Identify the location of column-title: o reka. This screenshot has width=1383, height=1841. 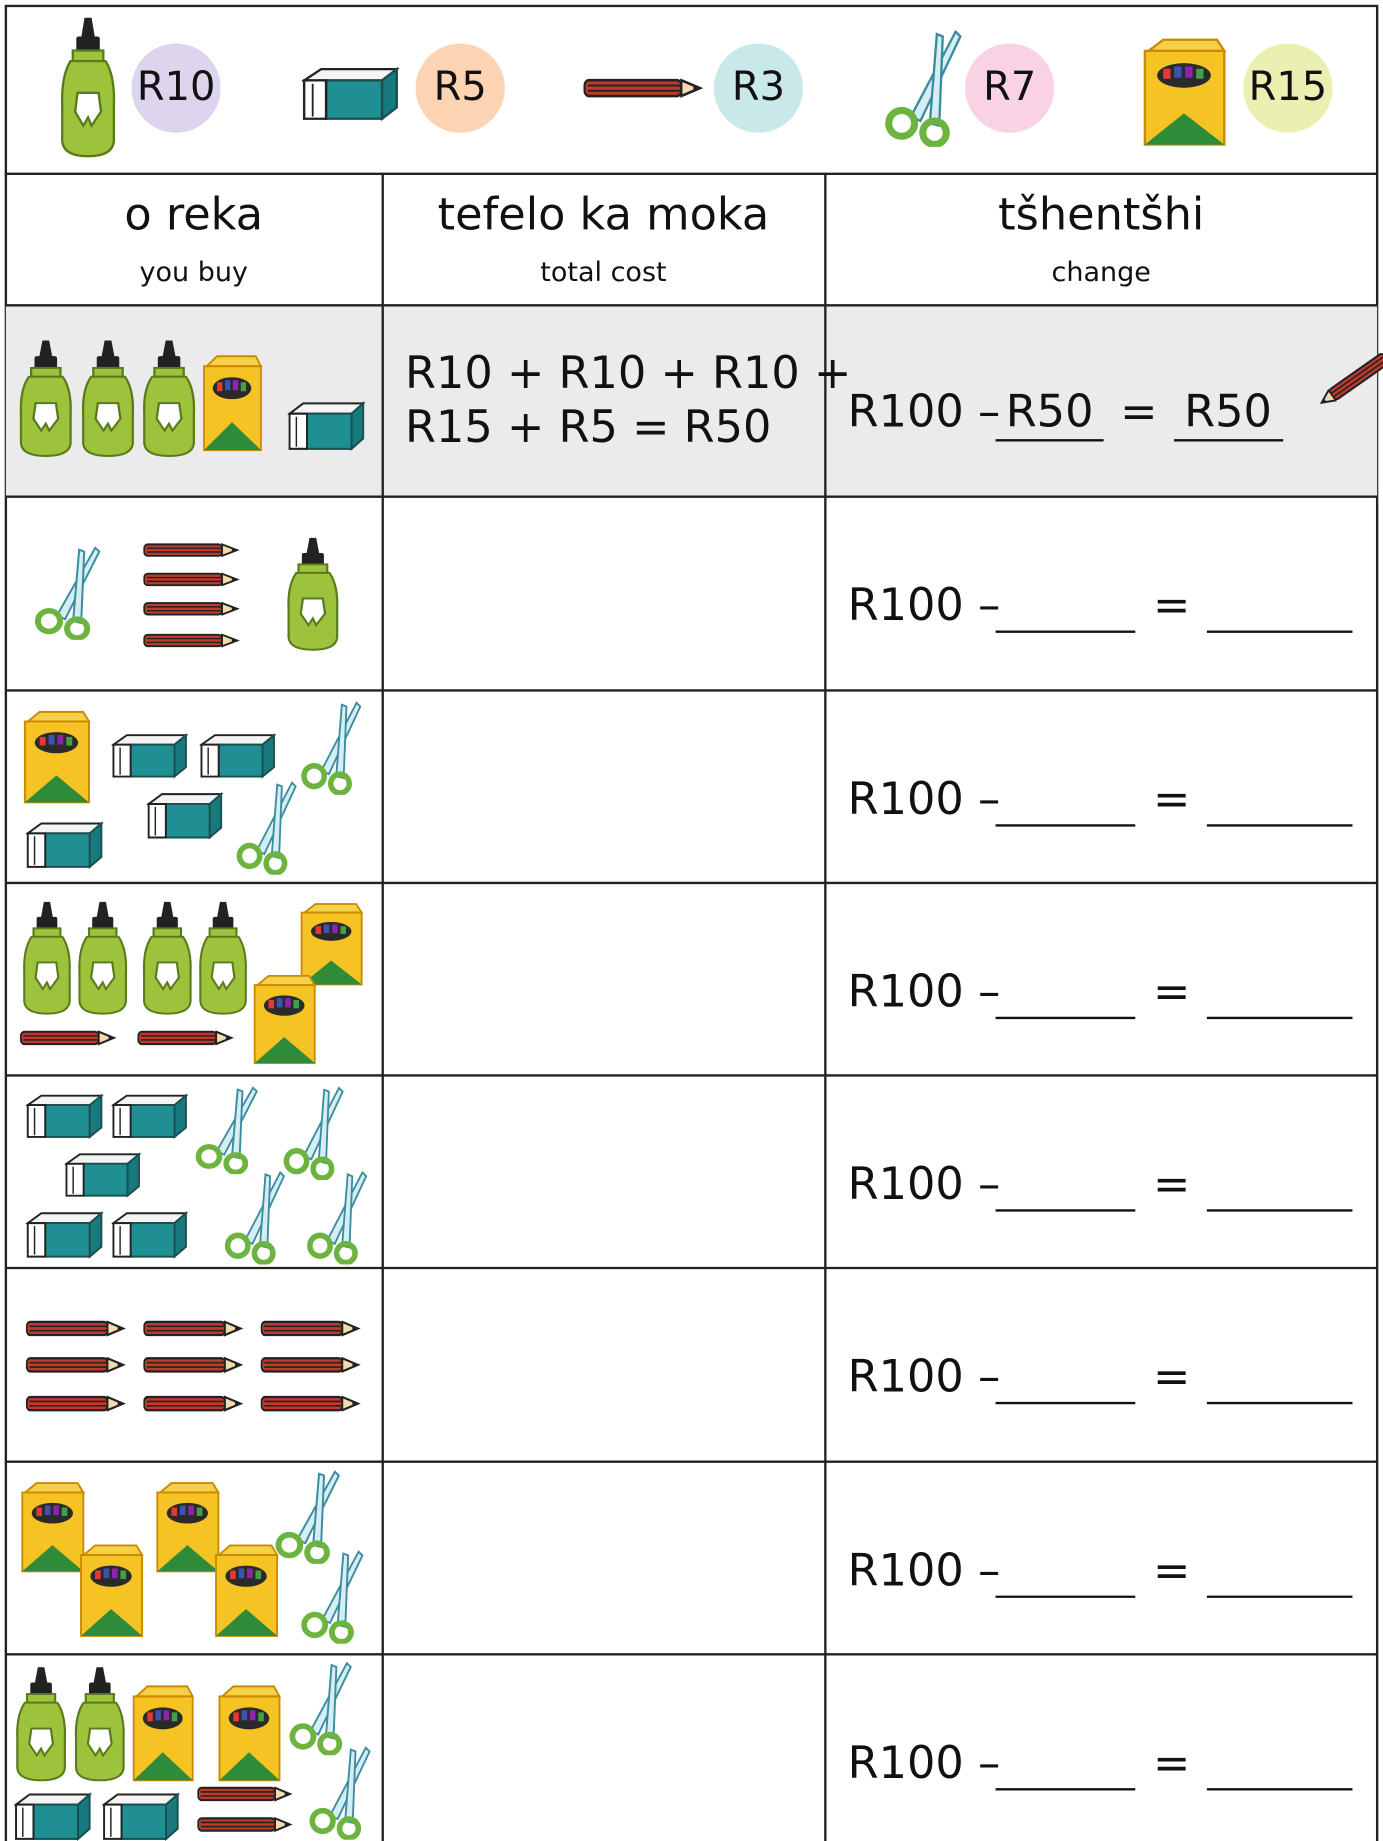
(193, 214).